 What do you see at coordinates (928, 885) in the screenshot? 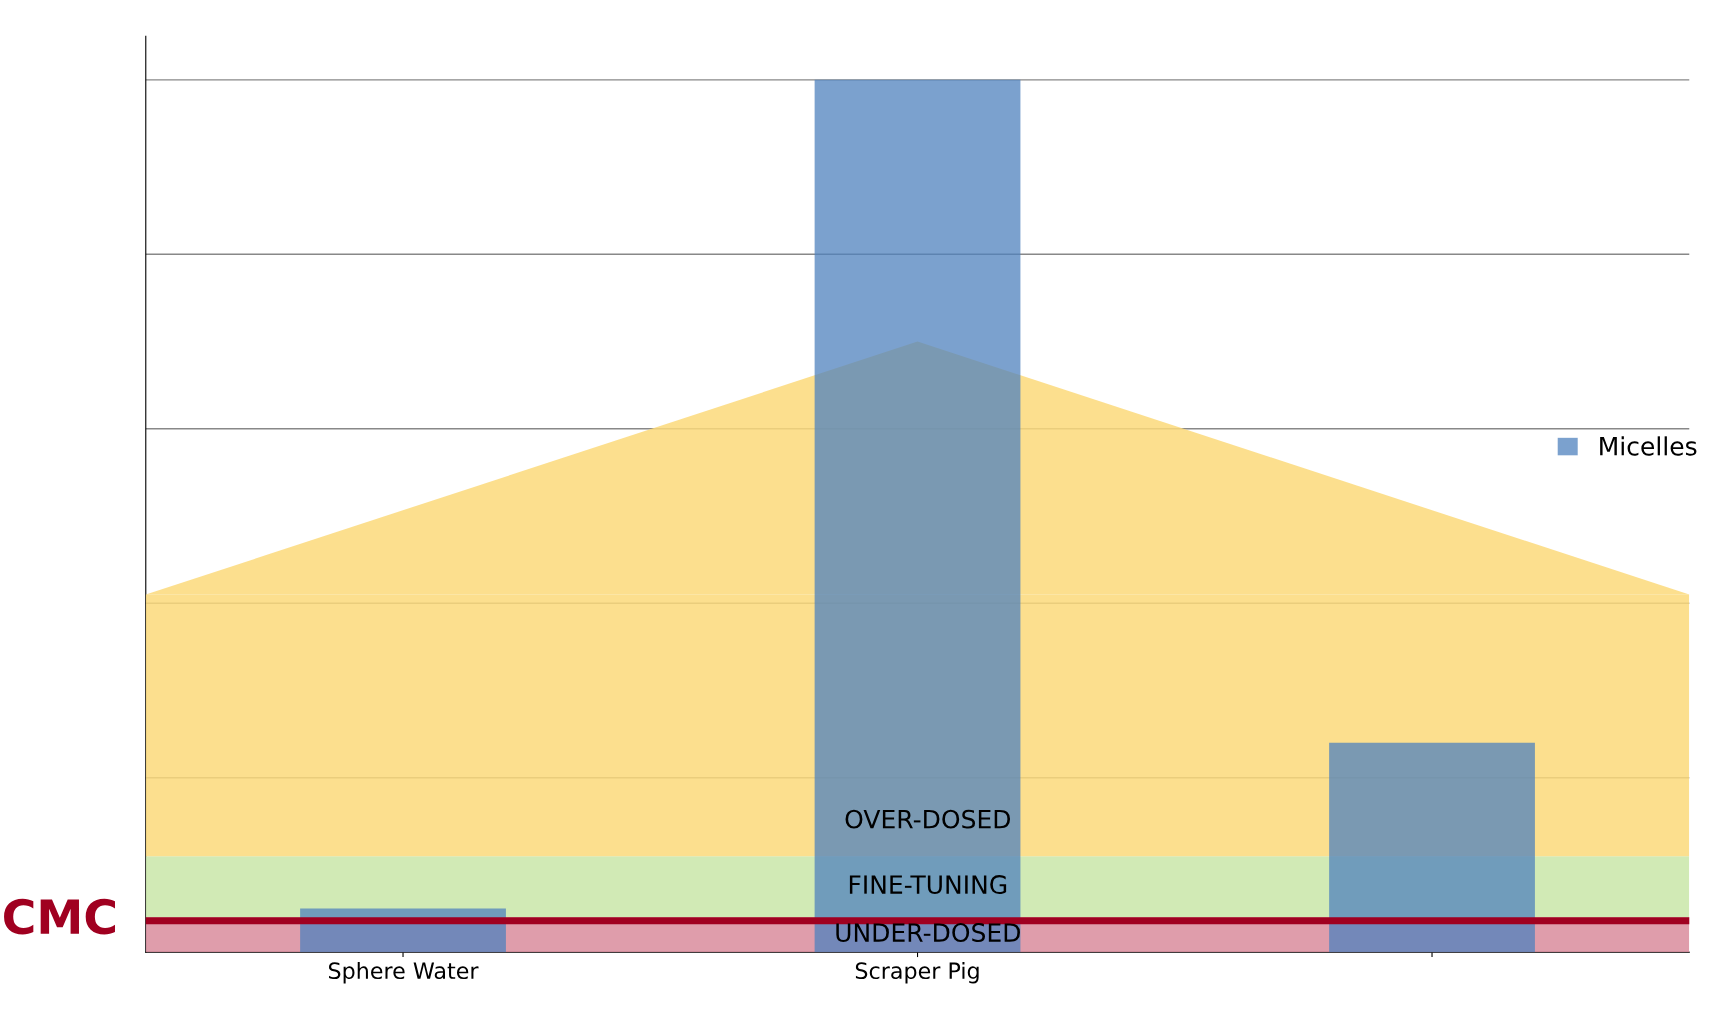
I see `band-label: FINE-TUNING` at bounding box center [928, 885].